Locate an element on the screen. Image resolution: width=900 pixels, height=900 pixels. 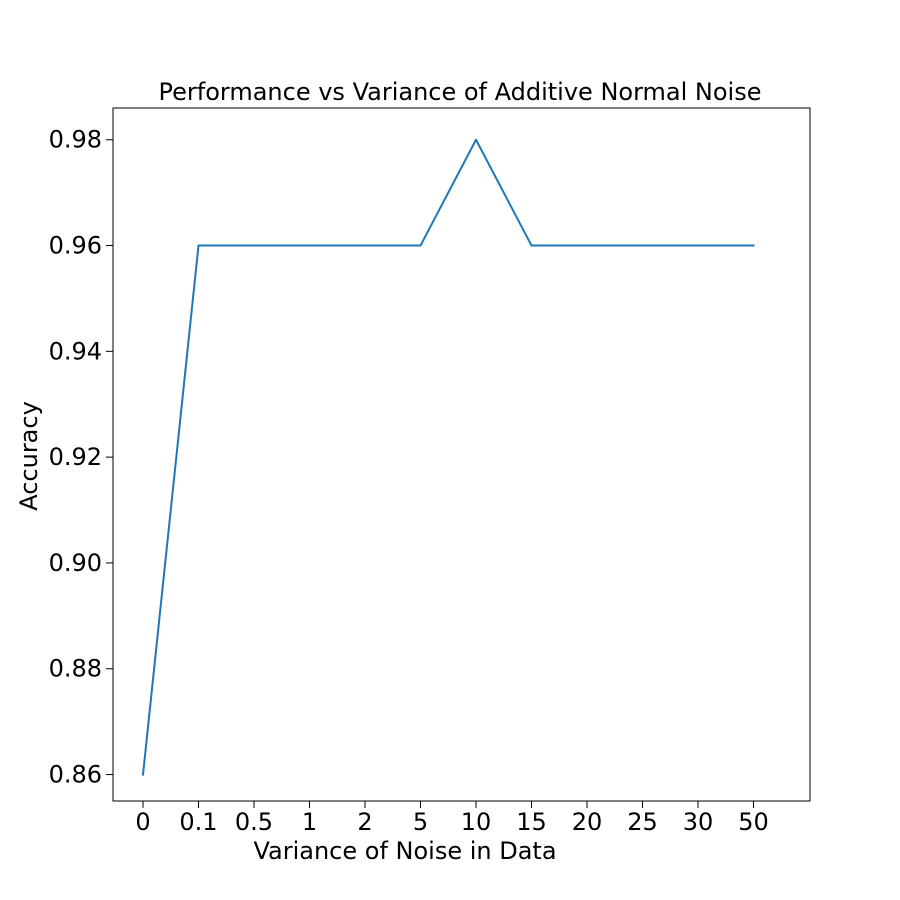
x-tick-label: 0 is located at coordinates (142, 822).